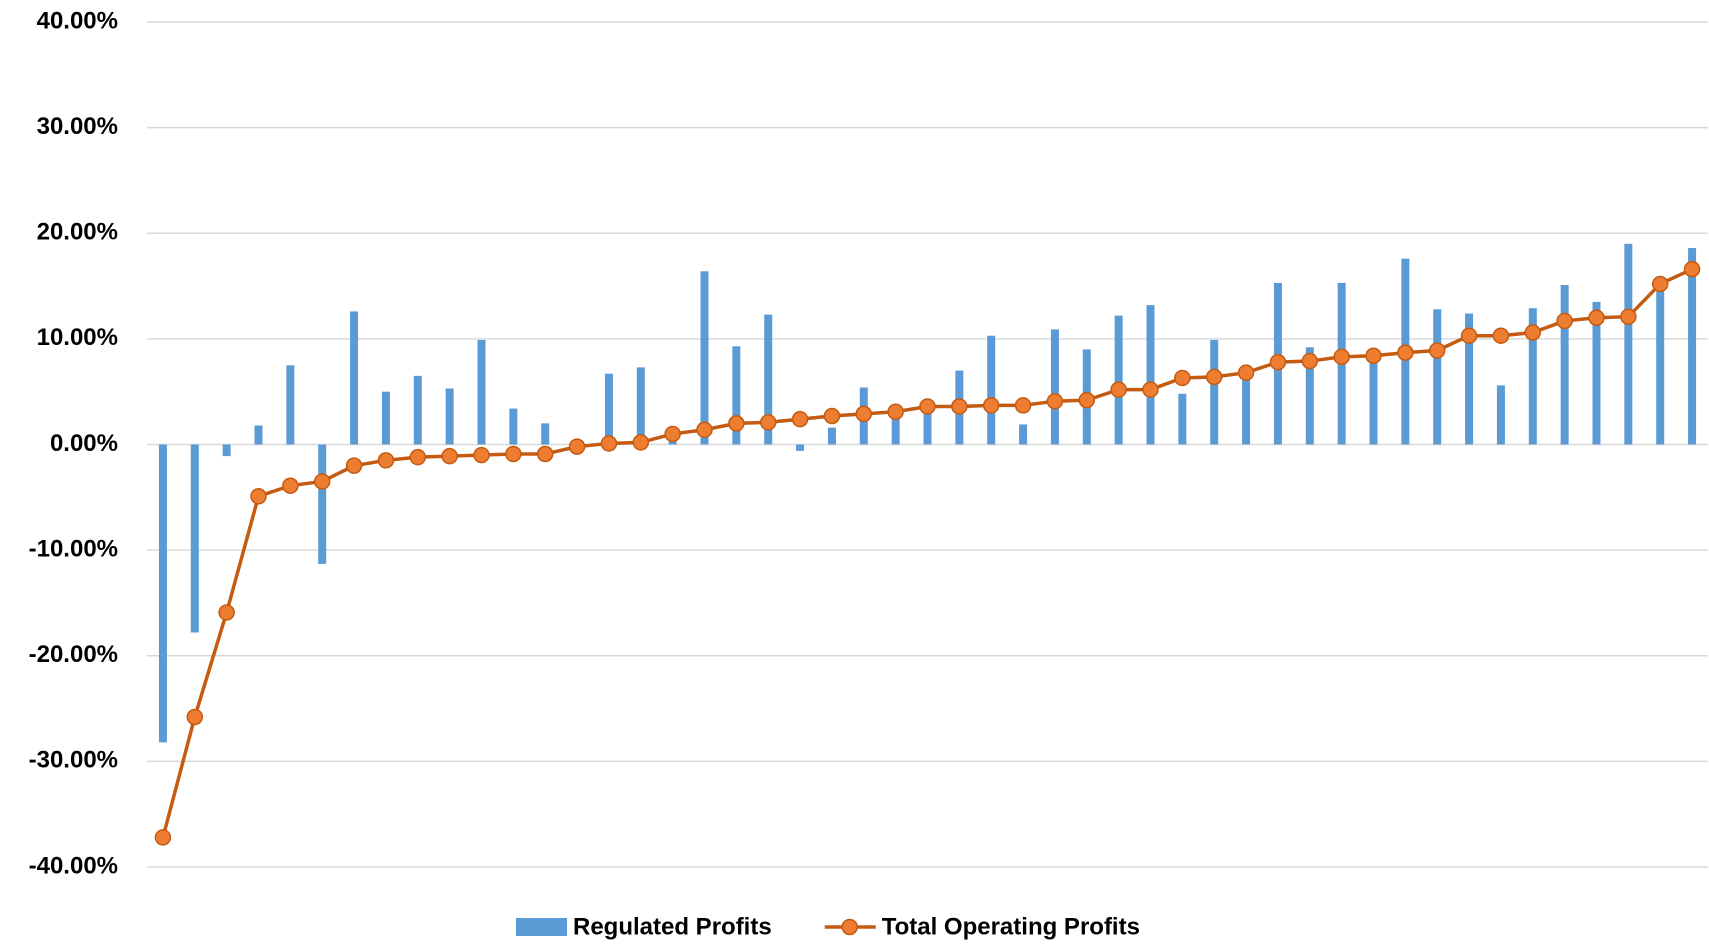 Image resolution: width=1709 pixels, height=944 pixels. Describe the element at coordinates (849, 927) in the screenshot. I see `legend-marker` at that location.